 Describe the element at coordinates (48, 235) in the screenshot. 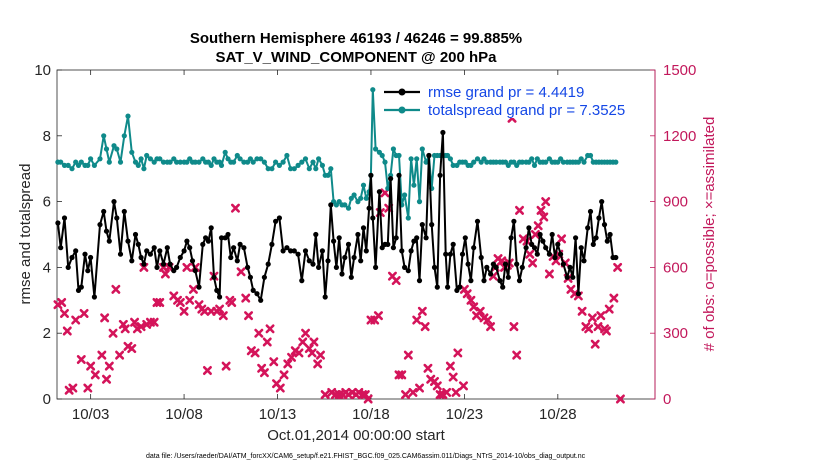

I see `left-axis: 0 2 4 6 8 10` at that location.